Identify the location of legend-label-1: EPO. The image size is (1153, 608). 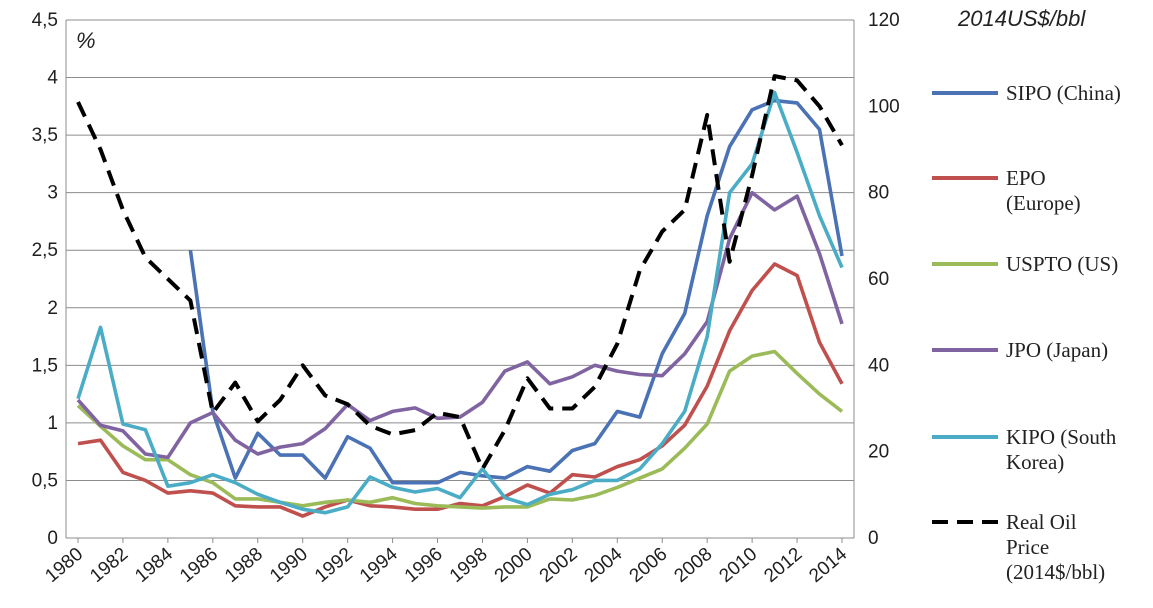
(1026, 178).